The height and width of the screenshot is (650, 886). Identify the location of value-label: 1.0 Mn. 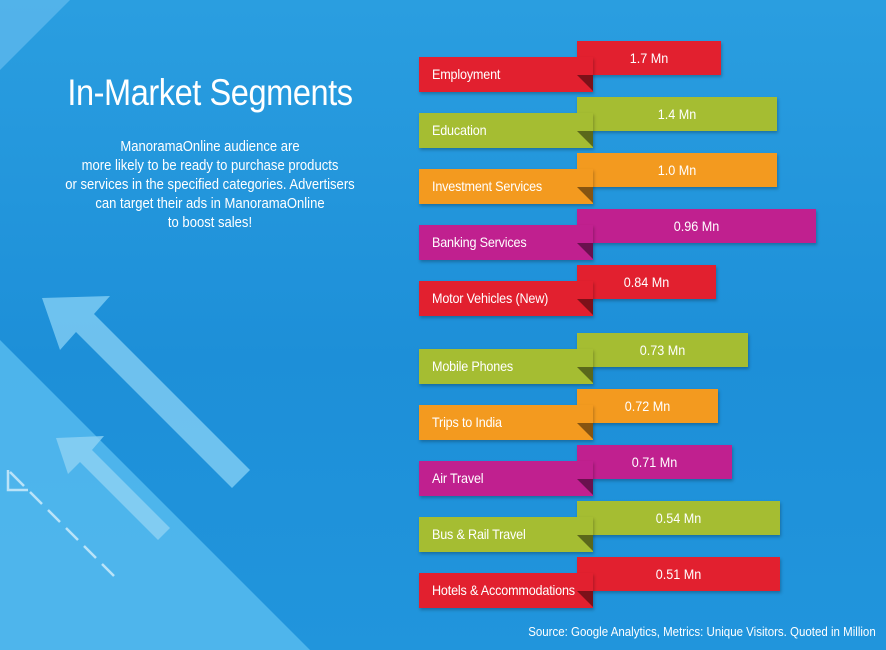
(677, 170).